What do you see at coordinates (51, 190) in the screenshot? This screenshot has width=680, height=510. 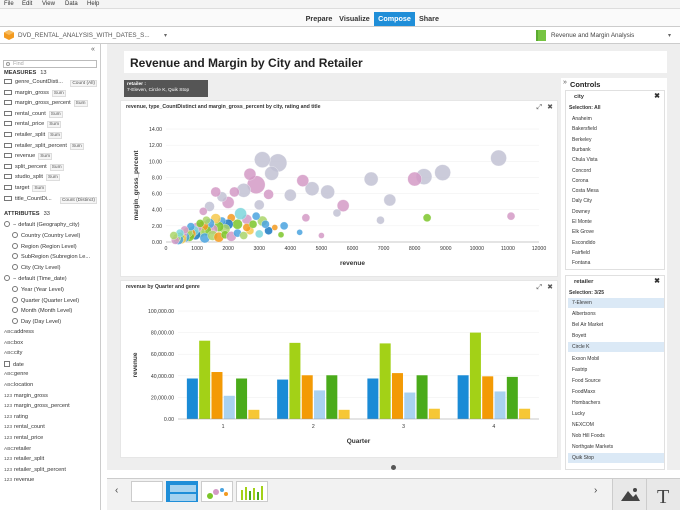 I see `measure-item: target Sum` at bounding box center [51, 190].